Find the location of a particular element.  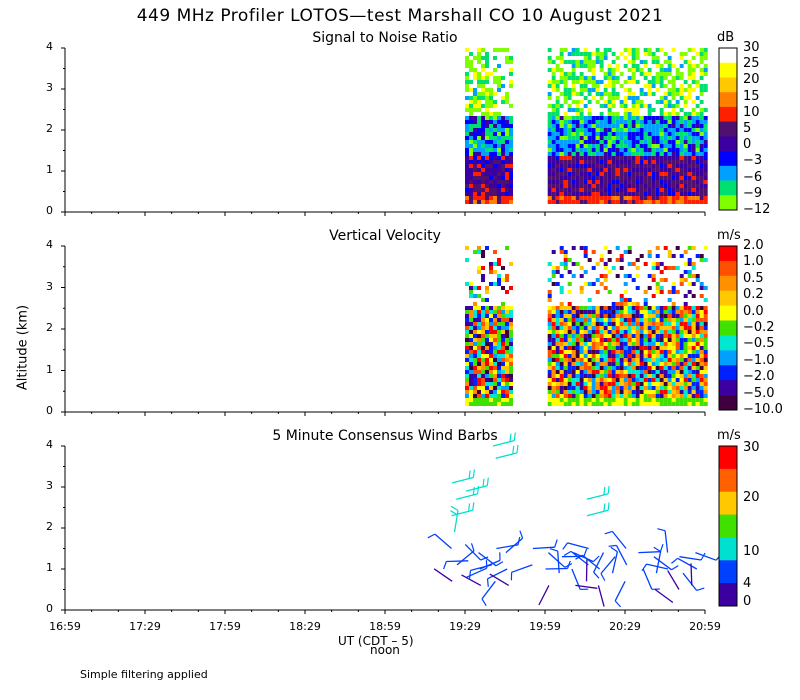

colorbar-swatch is located at coordinates (728, 56).